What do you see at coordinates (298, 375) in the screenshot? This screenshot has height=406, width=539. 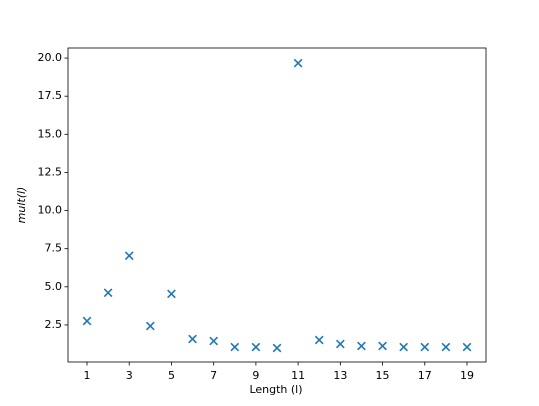 I see `x-tick-label: 11` at bounding box center [298, 375].